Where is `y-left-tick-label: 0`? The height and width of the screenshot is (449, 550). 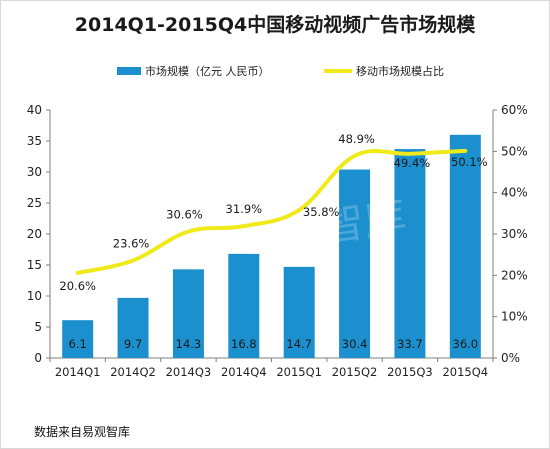 y-left-tick-label: 0 is located at coordinates (38, 358).